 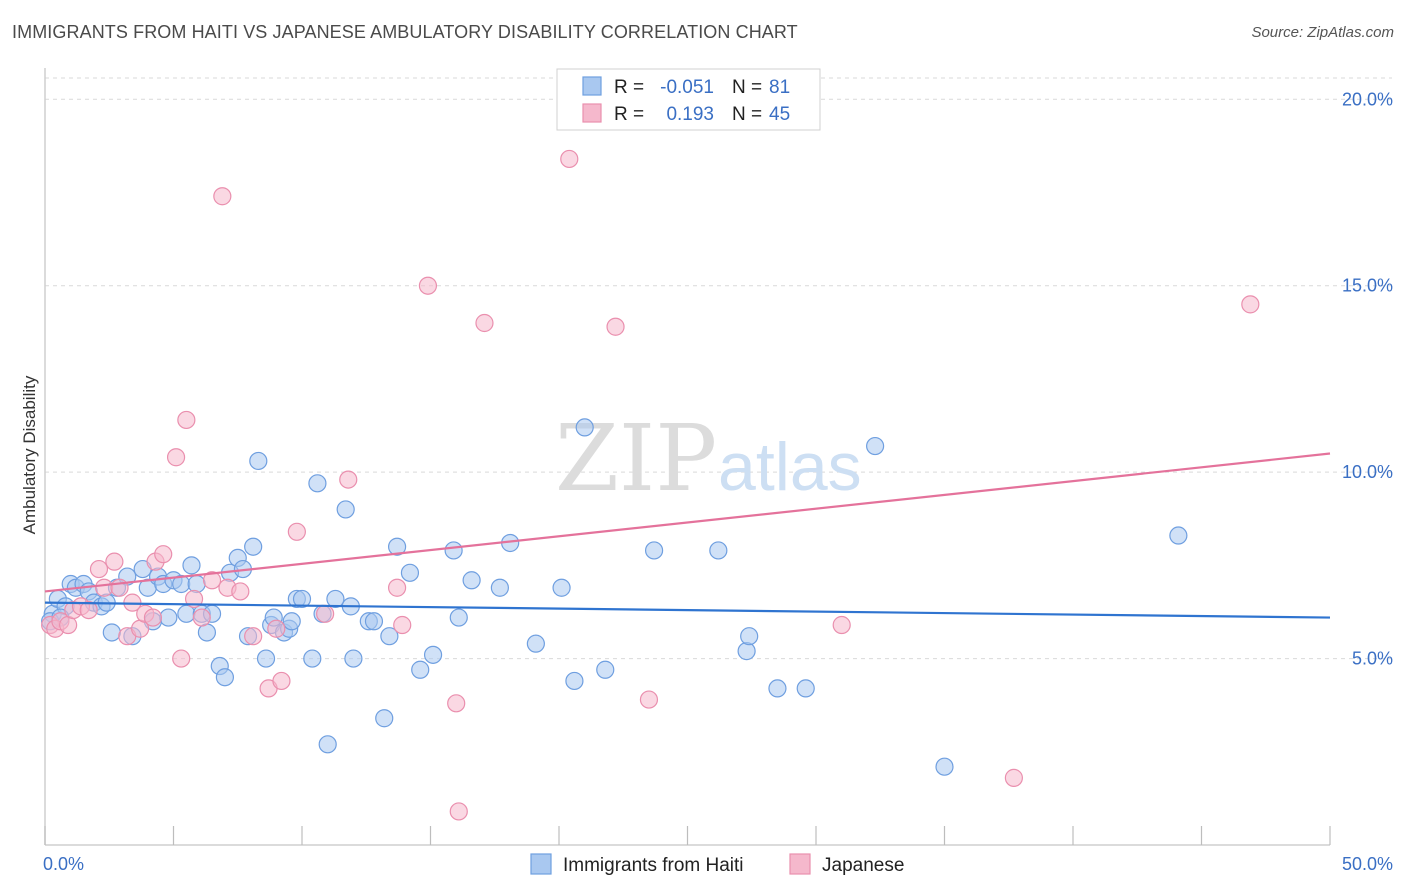 I want to click on source-note: Source: ZipAtlas.com, so click(x=1322, y=32).